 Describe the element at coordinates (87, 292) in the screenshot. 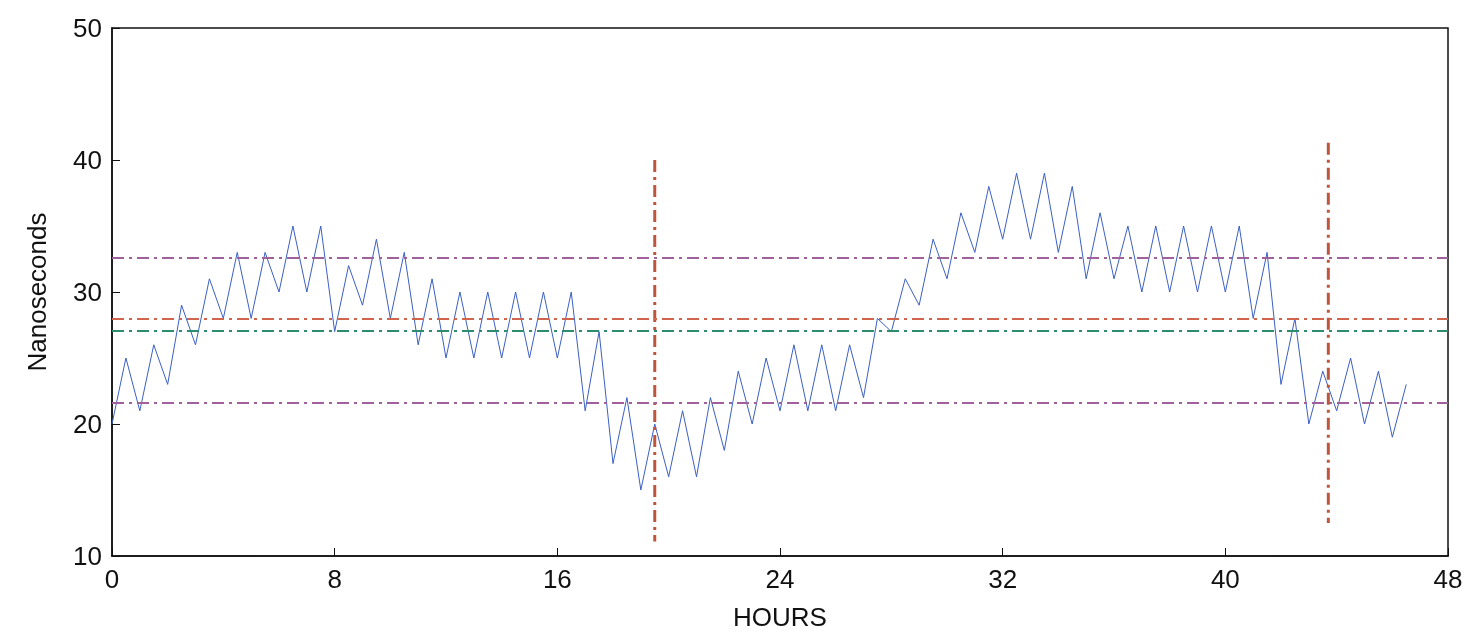

I see `y-tick-label: 30` at that location.